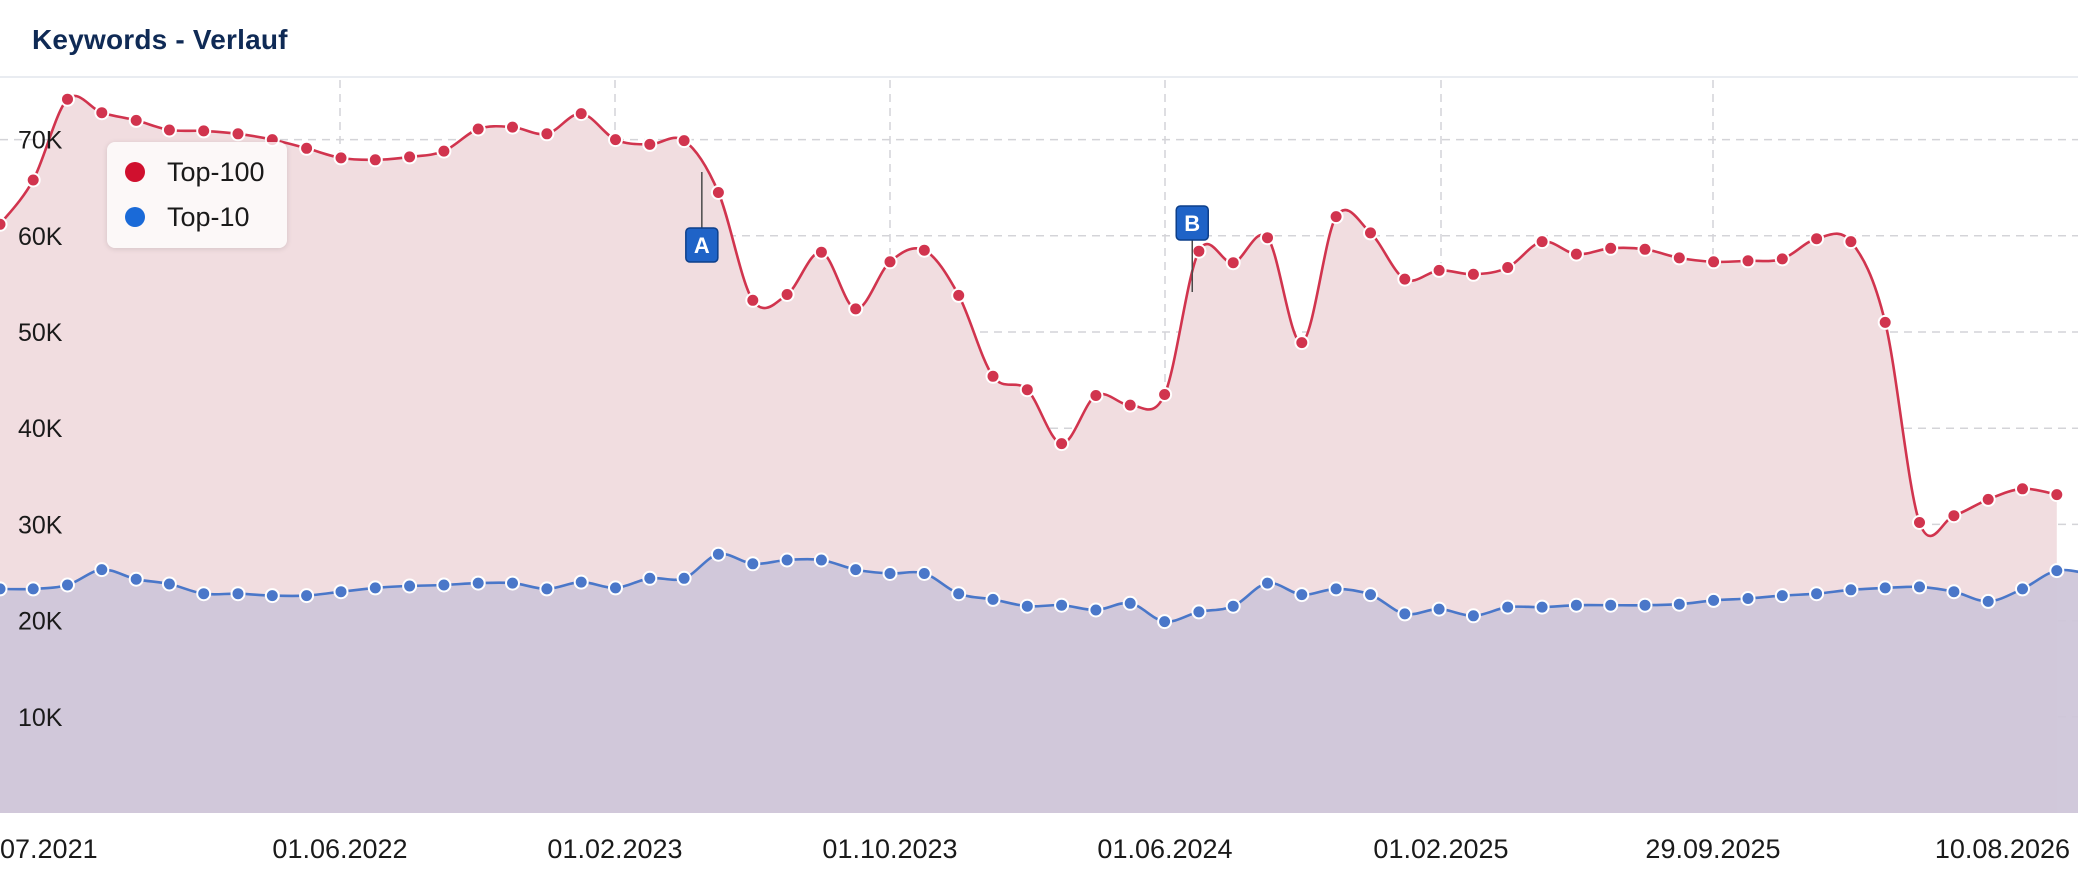 This screenshot has width=2078, height=880. Describe the element at coordinates (195, 172) in the screenshot. I see `legend-item-top-100: Top-100` at that location.